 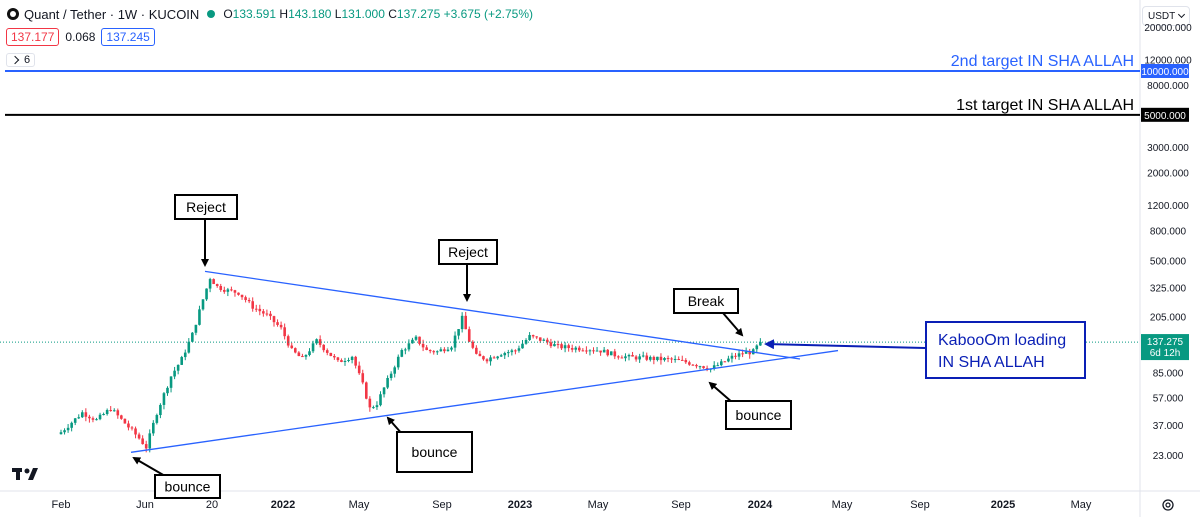 I want to click on gear-icon, so click(x=1168, y=505).